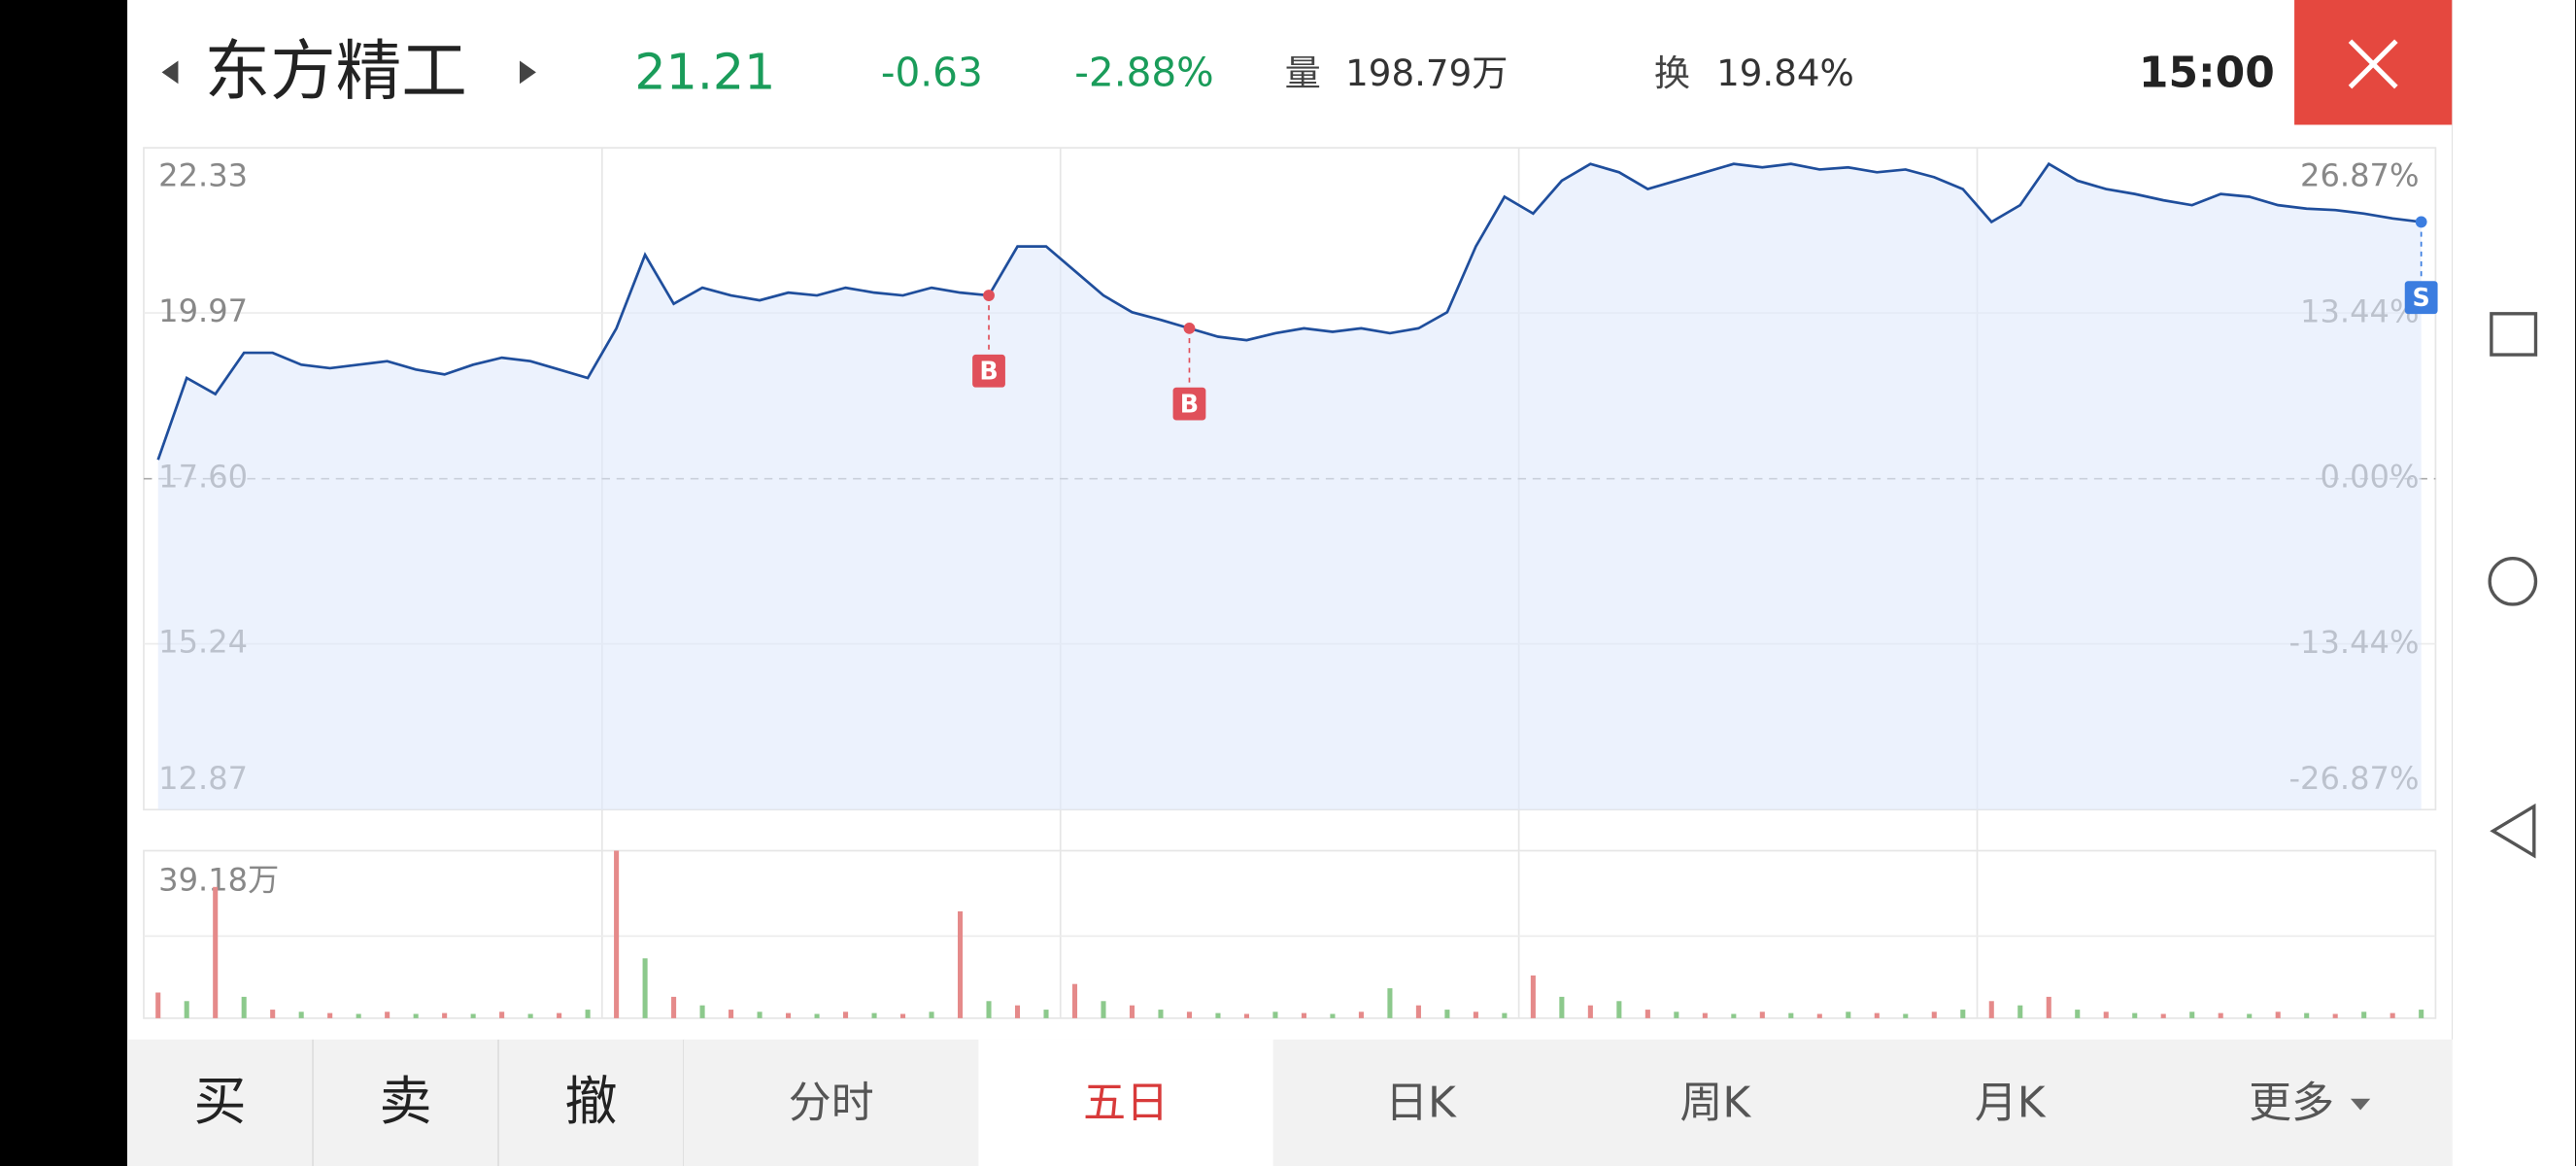 The width and height of the screenshot is (2576, 1166). I want to click on volume-max-label: 39.18万, so click(218, 880).